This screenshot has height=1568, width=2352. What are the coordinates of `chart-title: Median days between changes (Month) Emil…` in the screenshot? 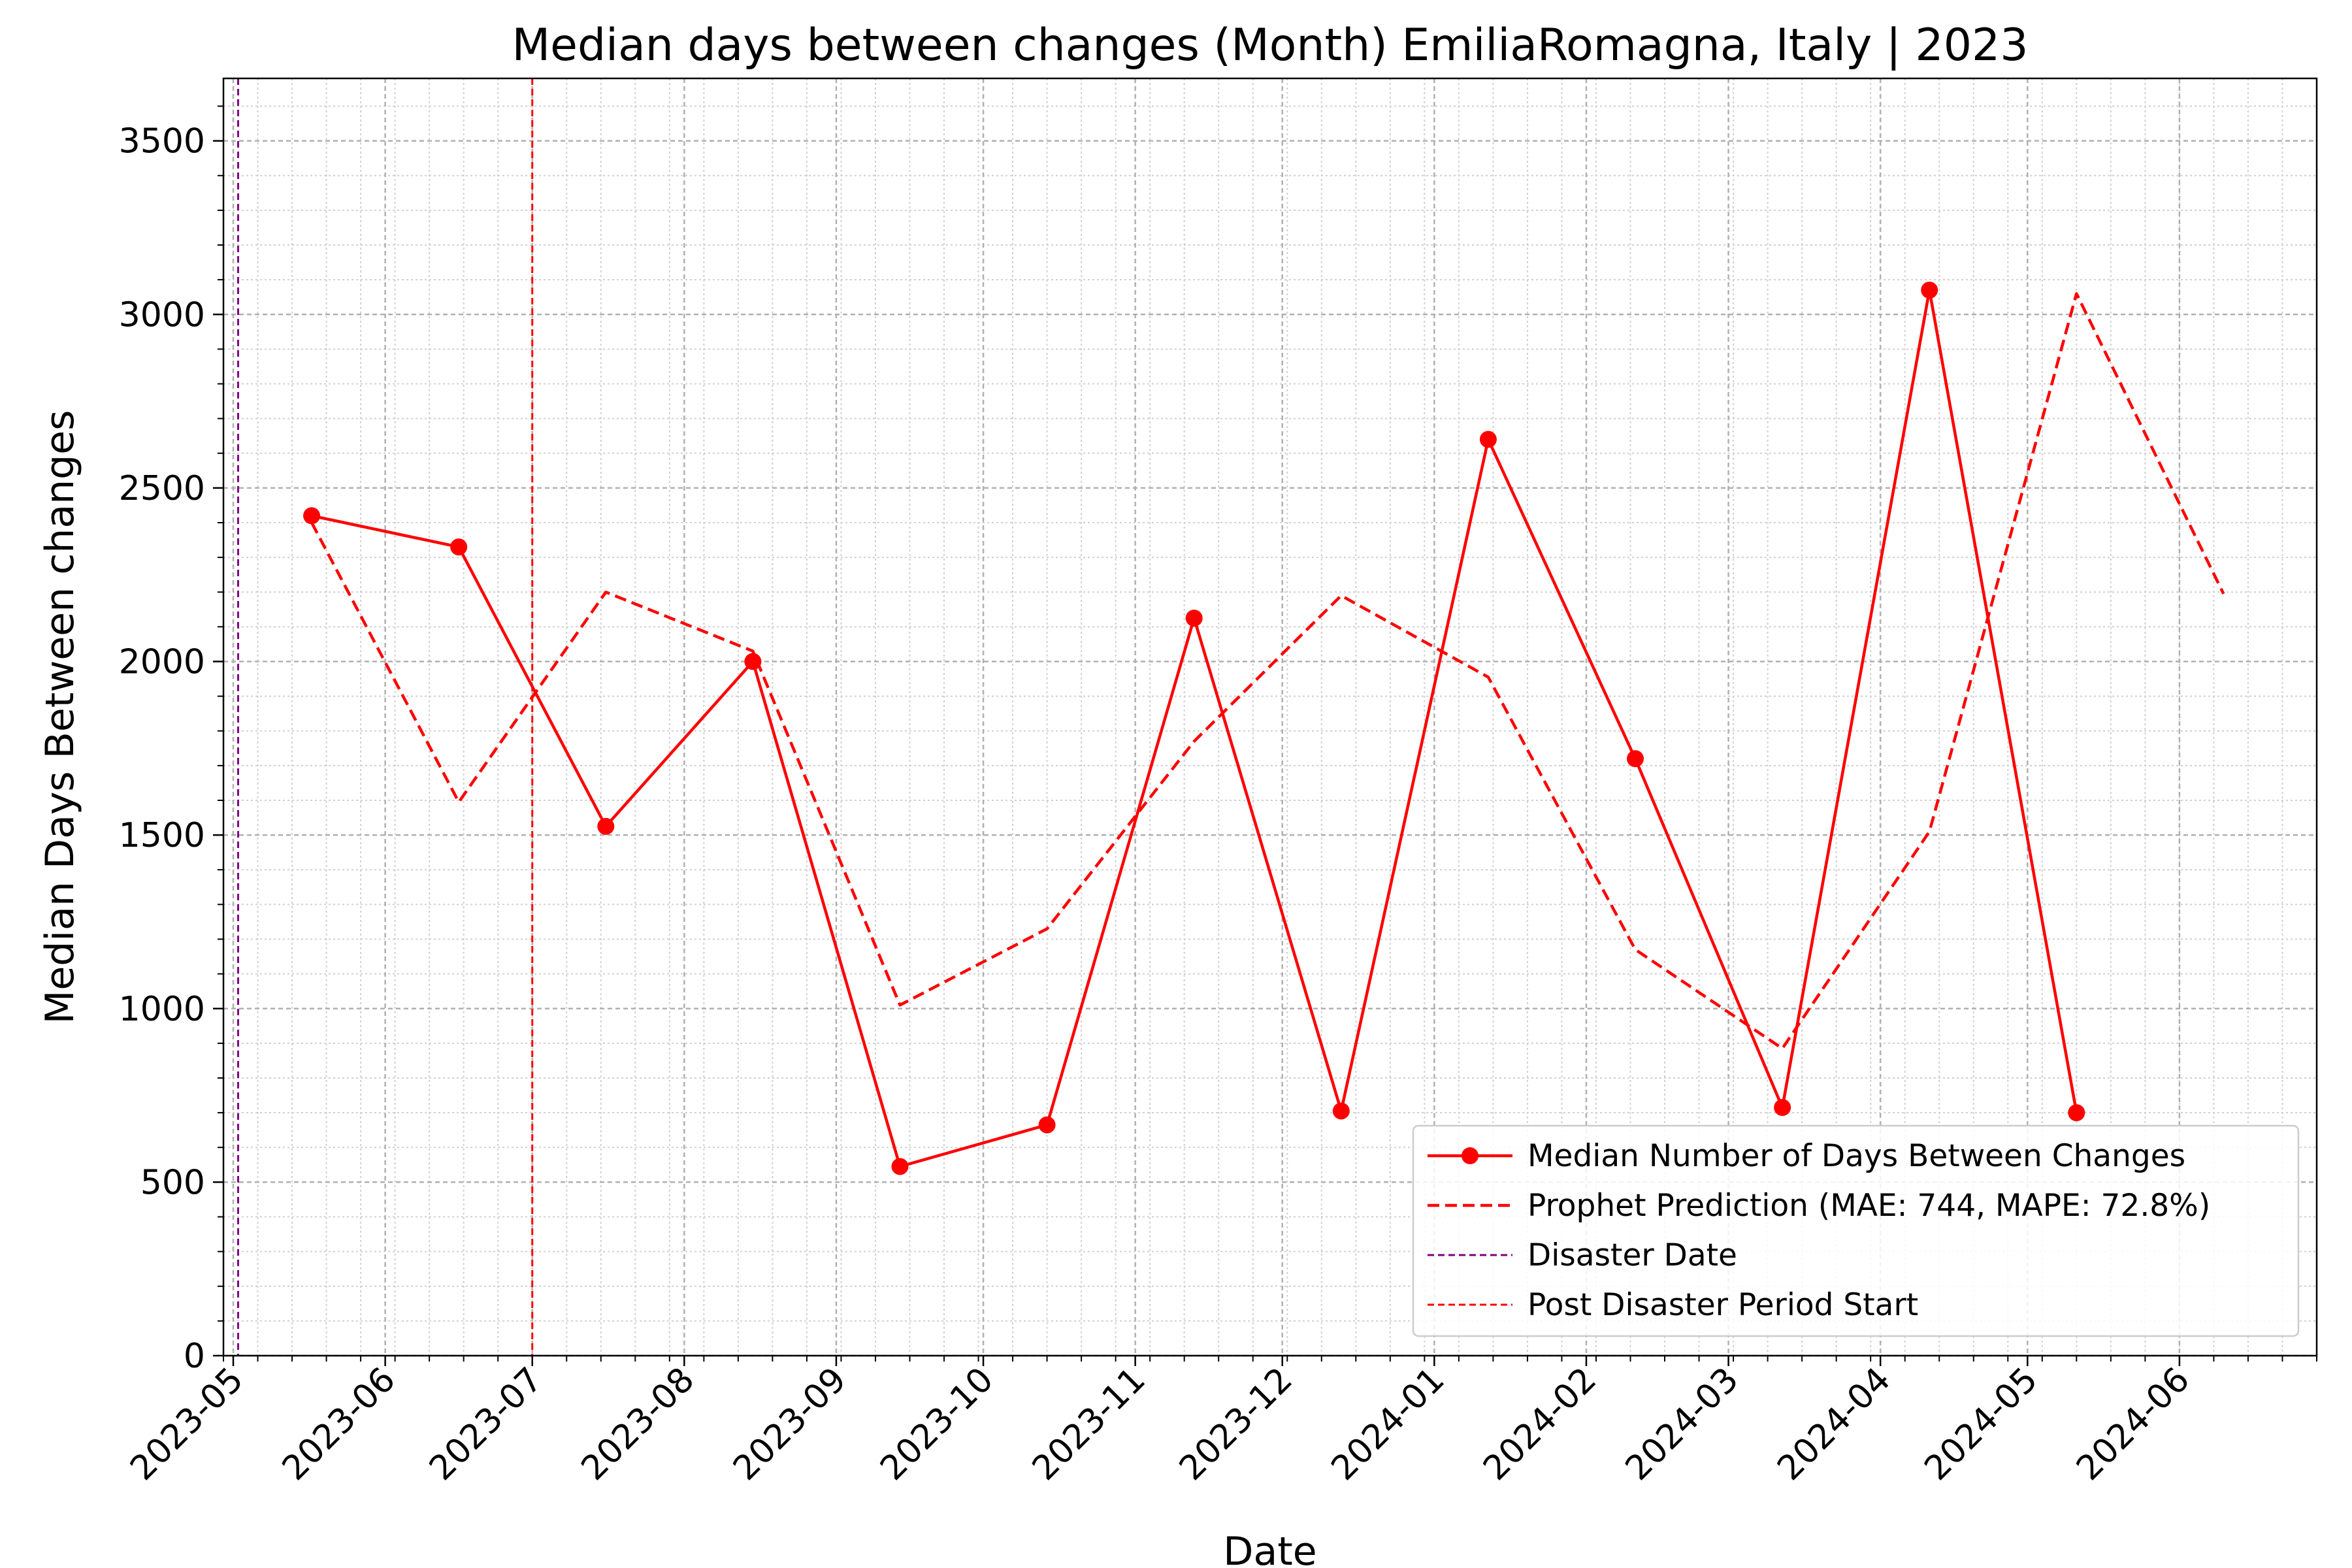 It's located at (1270, 45).